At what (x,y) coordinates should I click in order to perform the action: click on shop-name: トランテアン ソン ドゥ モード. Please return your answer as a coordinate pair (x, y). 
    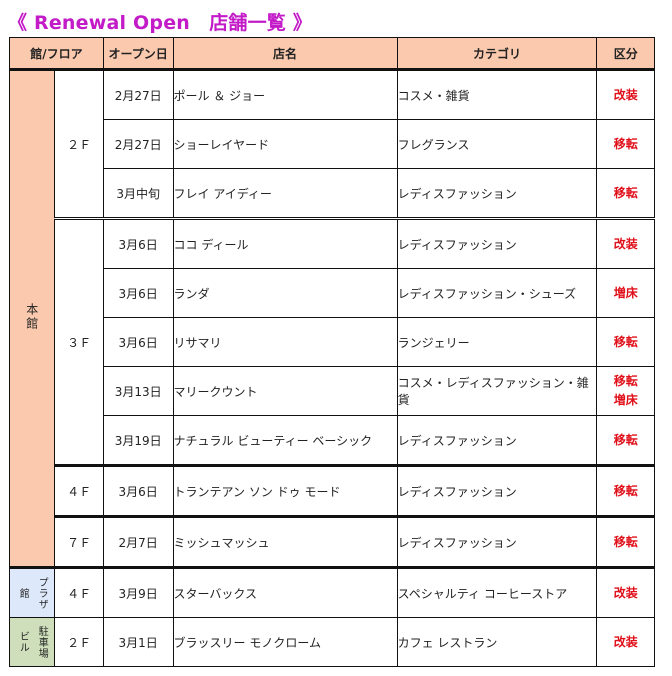
    Looking at the image, I should click on (285, 490).